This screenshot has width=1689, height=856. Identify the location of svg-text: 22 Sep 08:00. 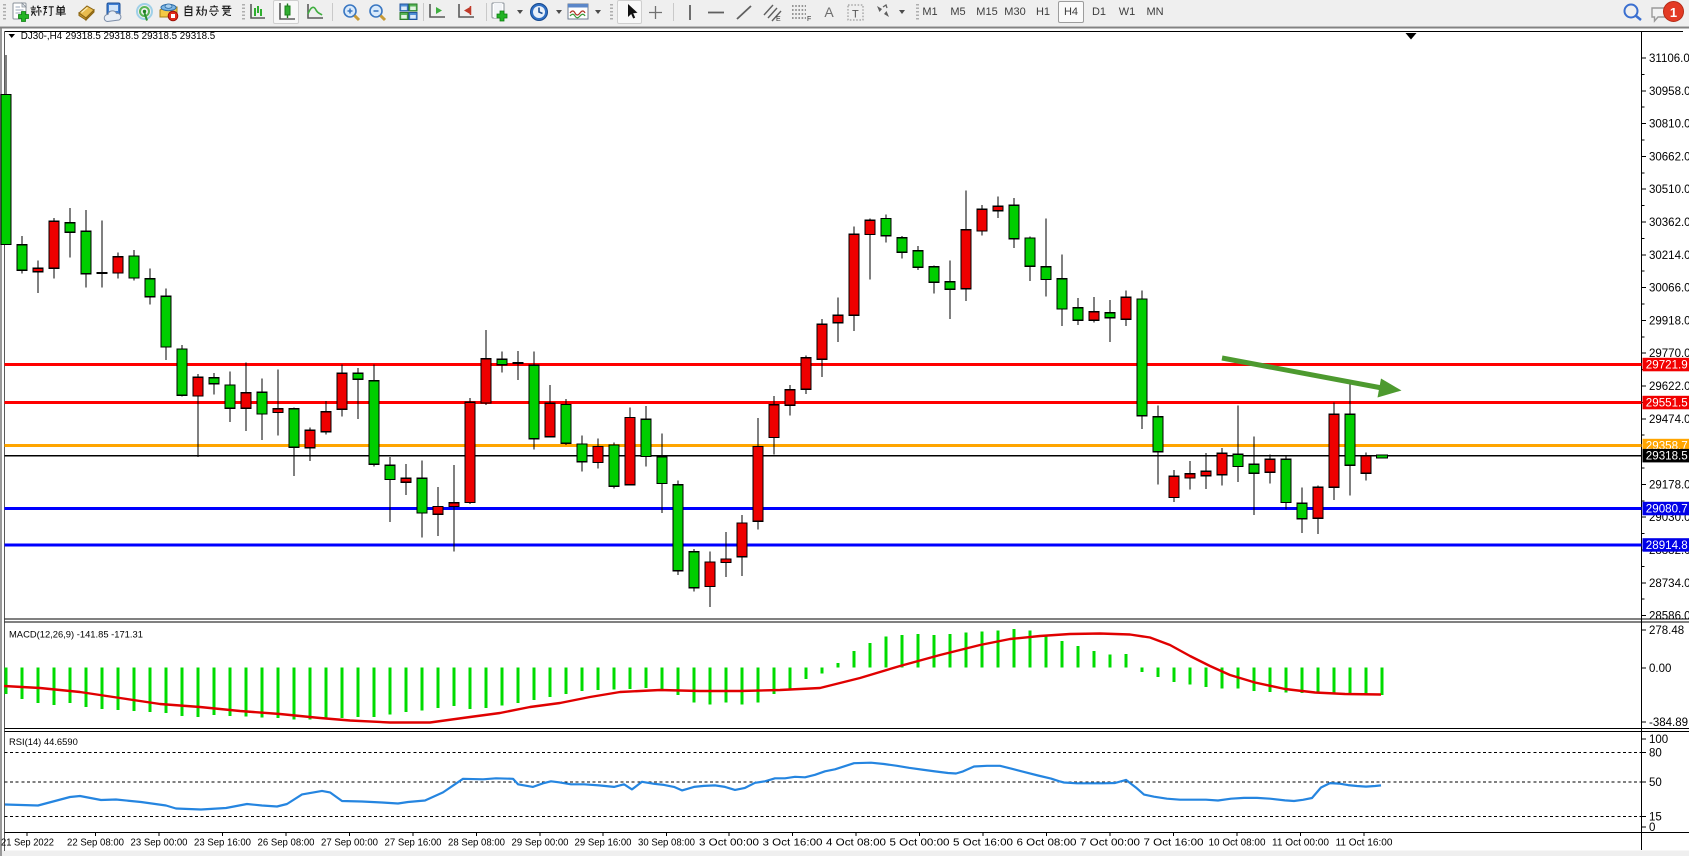
(96, 843).